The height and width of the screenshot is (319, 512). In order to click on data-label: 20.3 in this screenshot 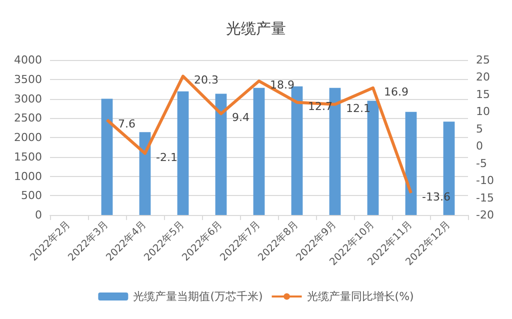, I will do `click(206, 80)`.